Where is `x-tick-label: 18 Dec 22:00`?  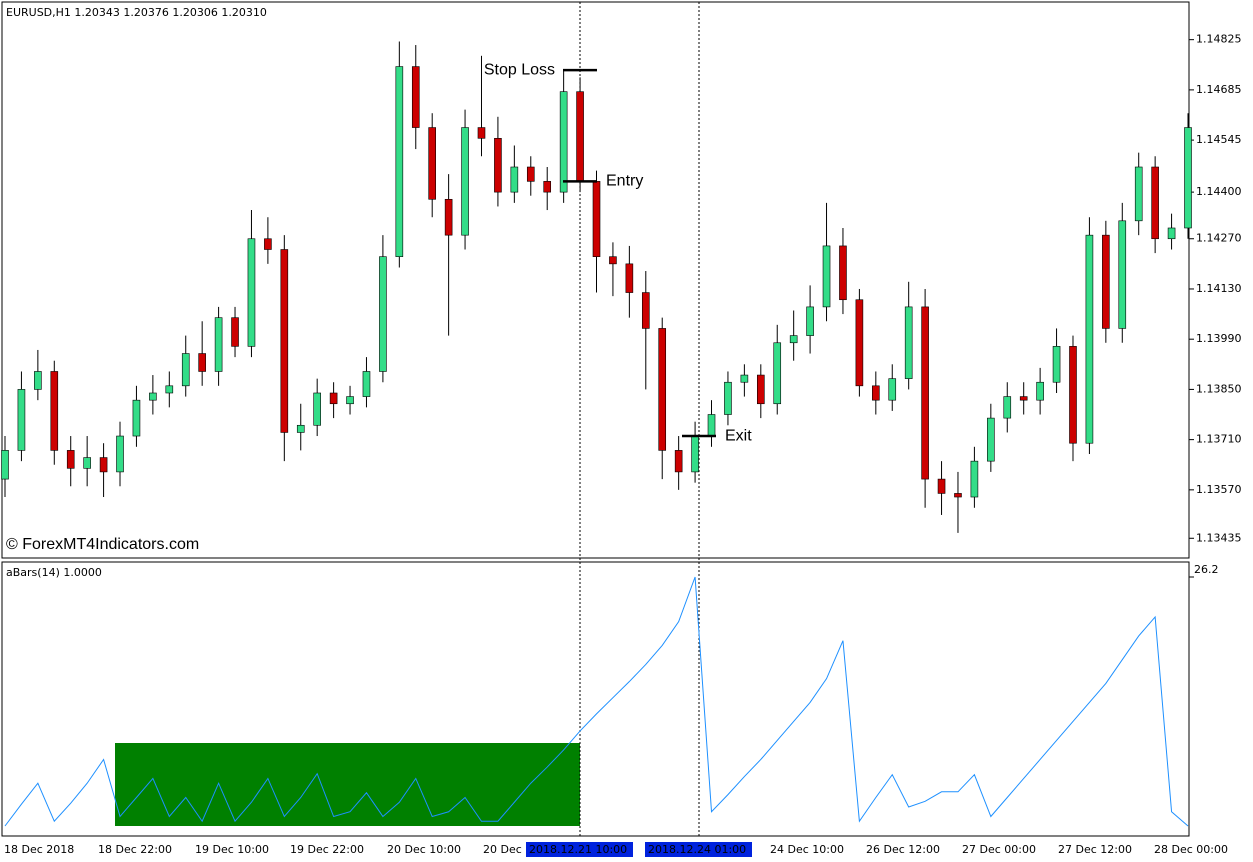
x-tick-label: 18 Dec 22:00 is located at coordinates (135, 849).